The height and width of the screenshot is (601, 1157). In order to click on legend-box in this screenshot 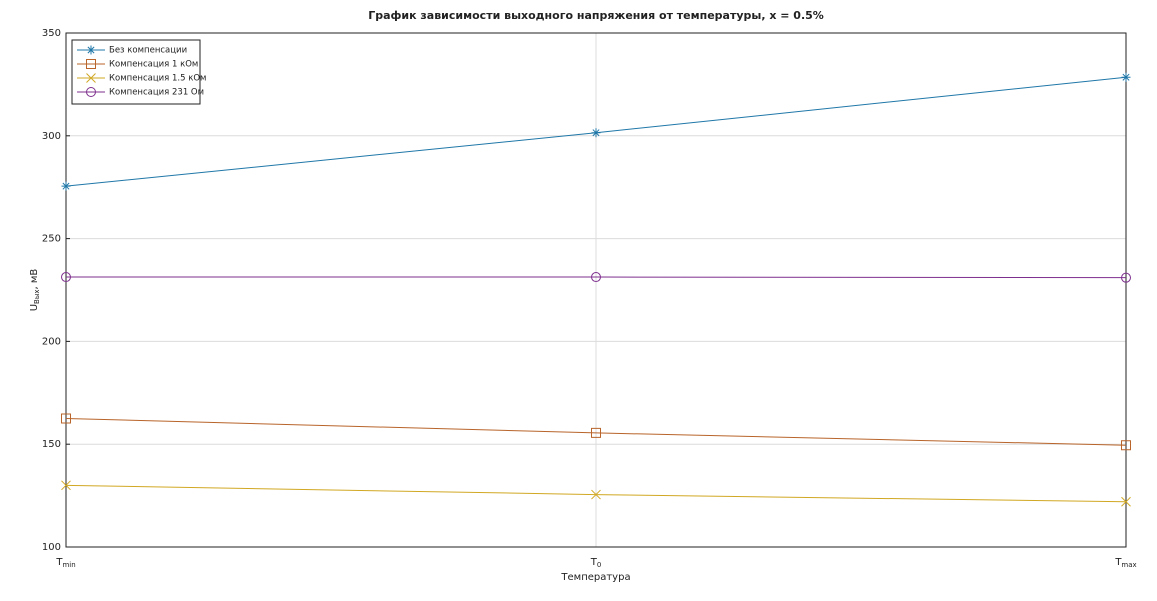, I will do `click(136, 72)`.